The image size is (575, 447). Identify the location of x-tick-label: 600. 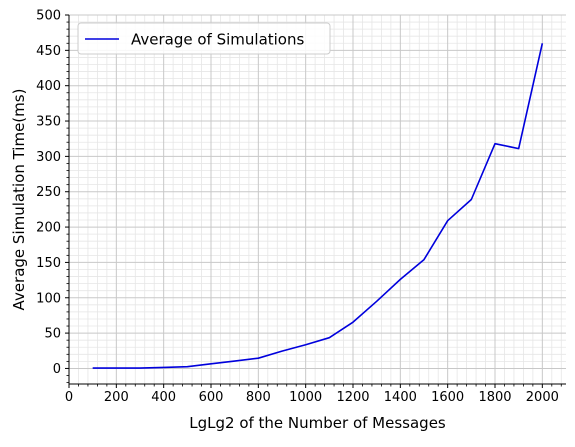
(211, 397).